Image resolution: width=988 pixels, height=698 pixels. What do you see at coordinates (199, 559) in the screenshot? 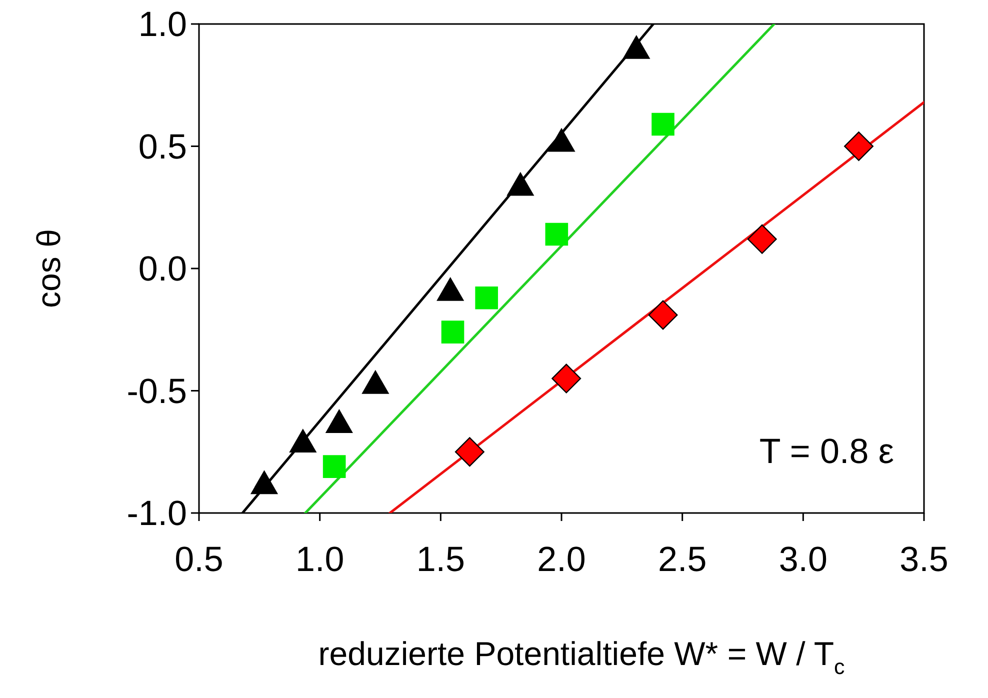
I see `x-tick-label: 0.5` at bounding box center [199, 559].